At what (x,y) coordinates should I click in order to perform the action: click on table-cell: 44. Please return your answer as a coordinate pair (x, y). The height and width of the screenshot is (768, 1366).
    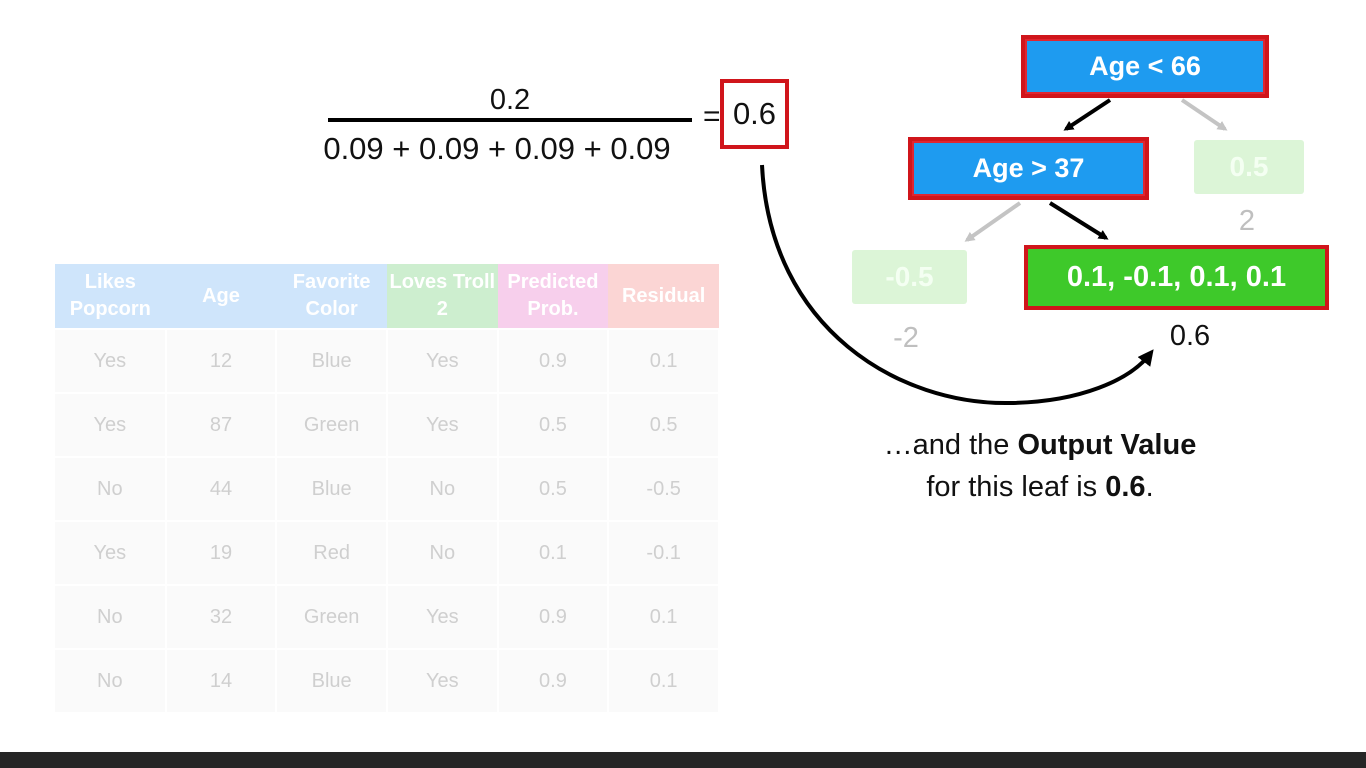
    Looking at the image, I should click on (221, 488).